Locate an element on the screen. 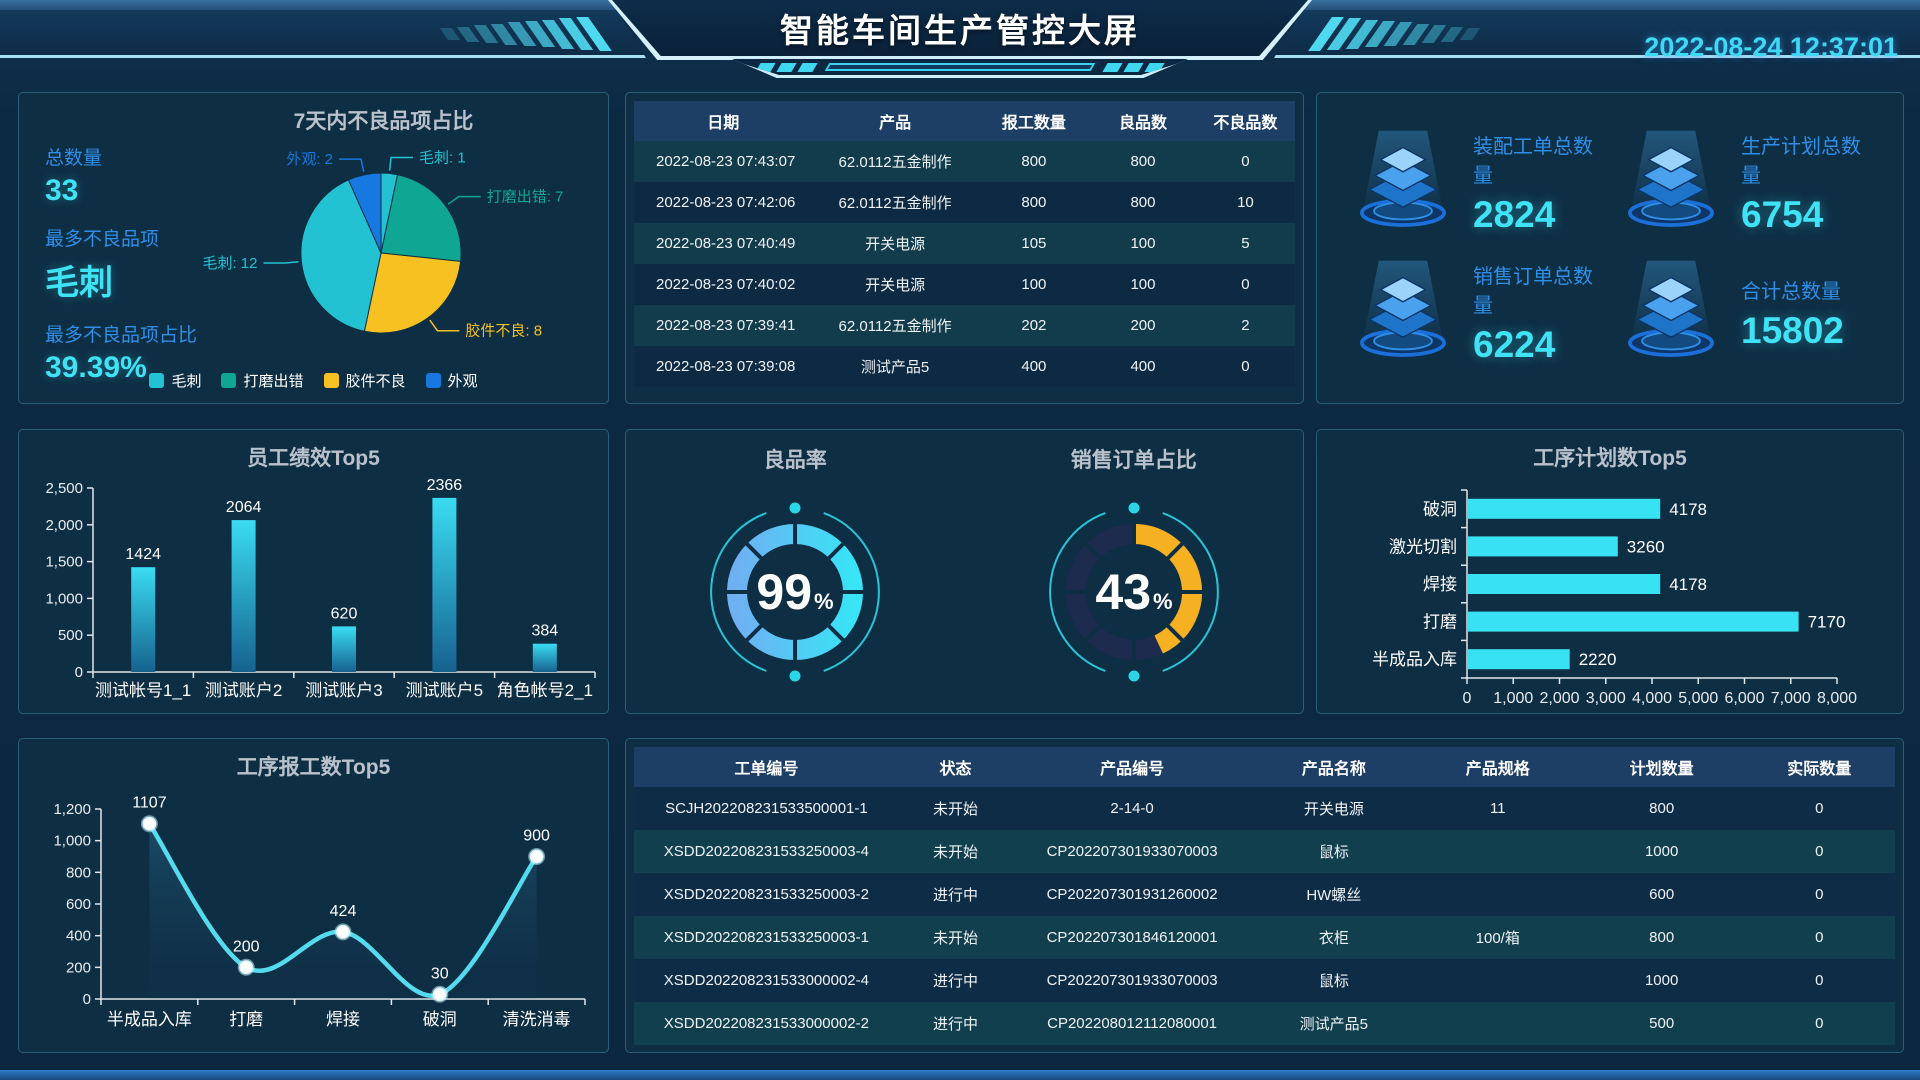 The height and width of the screenshot is (1080, 1920). table-cell: HW螺丝 is located at coordinates (1334, 895).